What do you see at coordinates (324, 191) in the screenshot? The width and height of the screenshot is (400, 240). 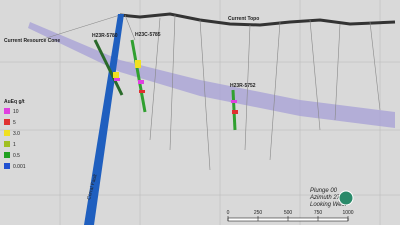 I see `plunge: Plunge 00` at bounding box center [324, 191].